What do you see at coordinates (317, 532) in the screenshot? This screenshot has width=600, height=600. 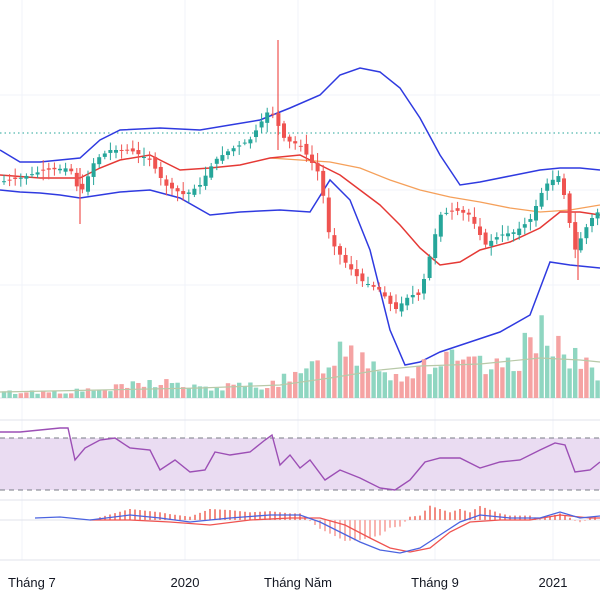 I see `macd-line` at bounding box center [317, 532].